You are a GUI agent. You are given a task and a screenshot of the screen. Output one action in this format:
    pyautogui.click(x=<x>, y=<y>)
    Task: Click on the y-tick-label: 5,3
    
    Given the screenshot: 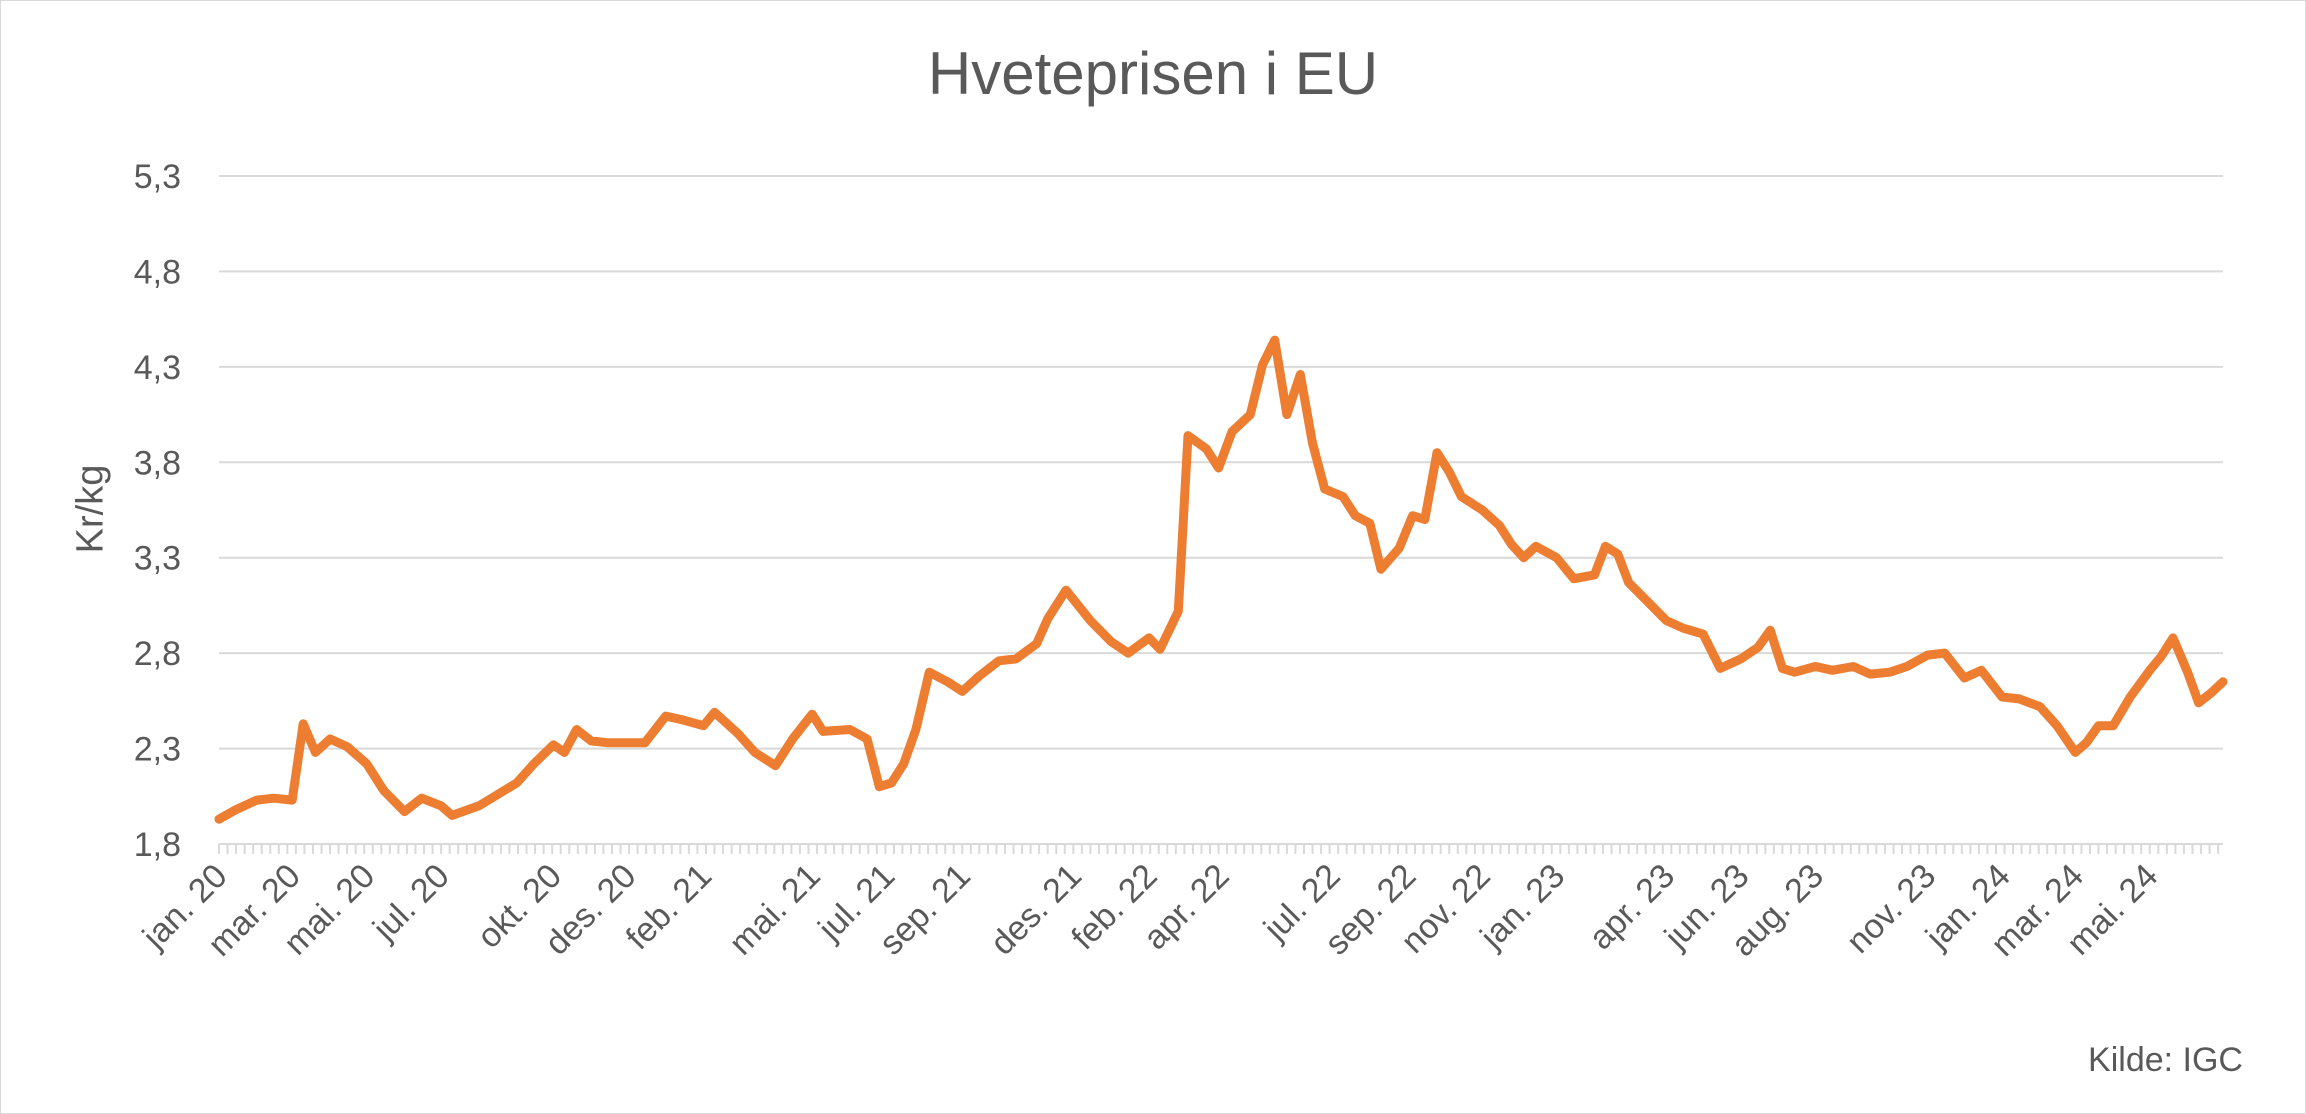 What is the action you would take?
    pyautogui.click(x=157, y=177)
    